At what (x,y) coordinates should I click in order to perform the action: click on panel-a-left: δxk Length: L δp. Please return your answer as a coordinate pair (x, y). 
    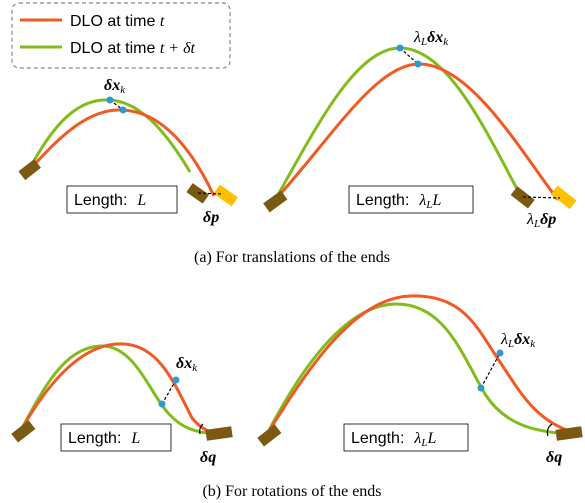
    Looking at the image, I should click on (128, 151).